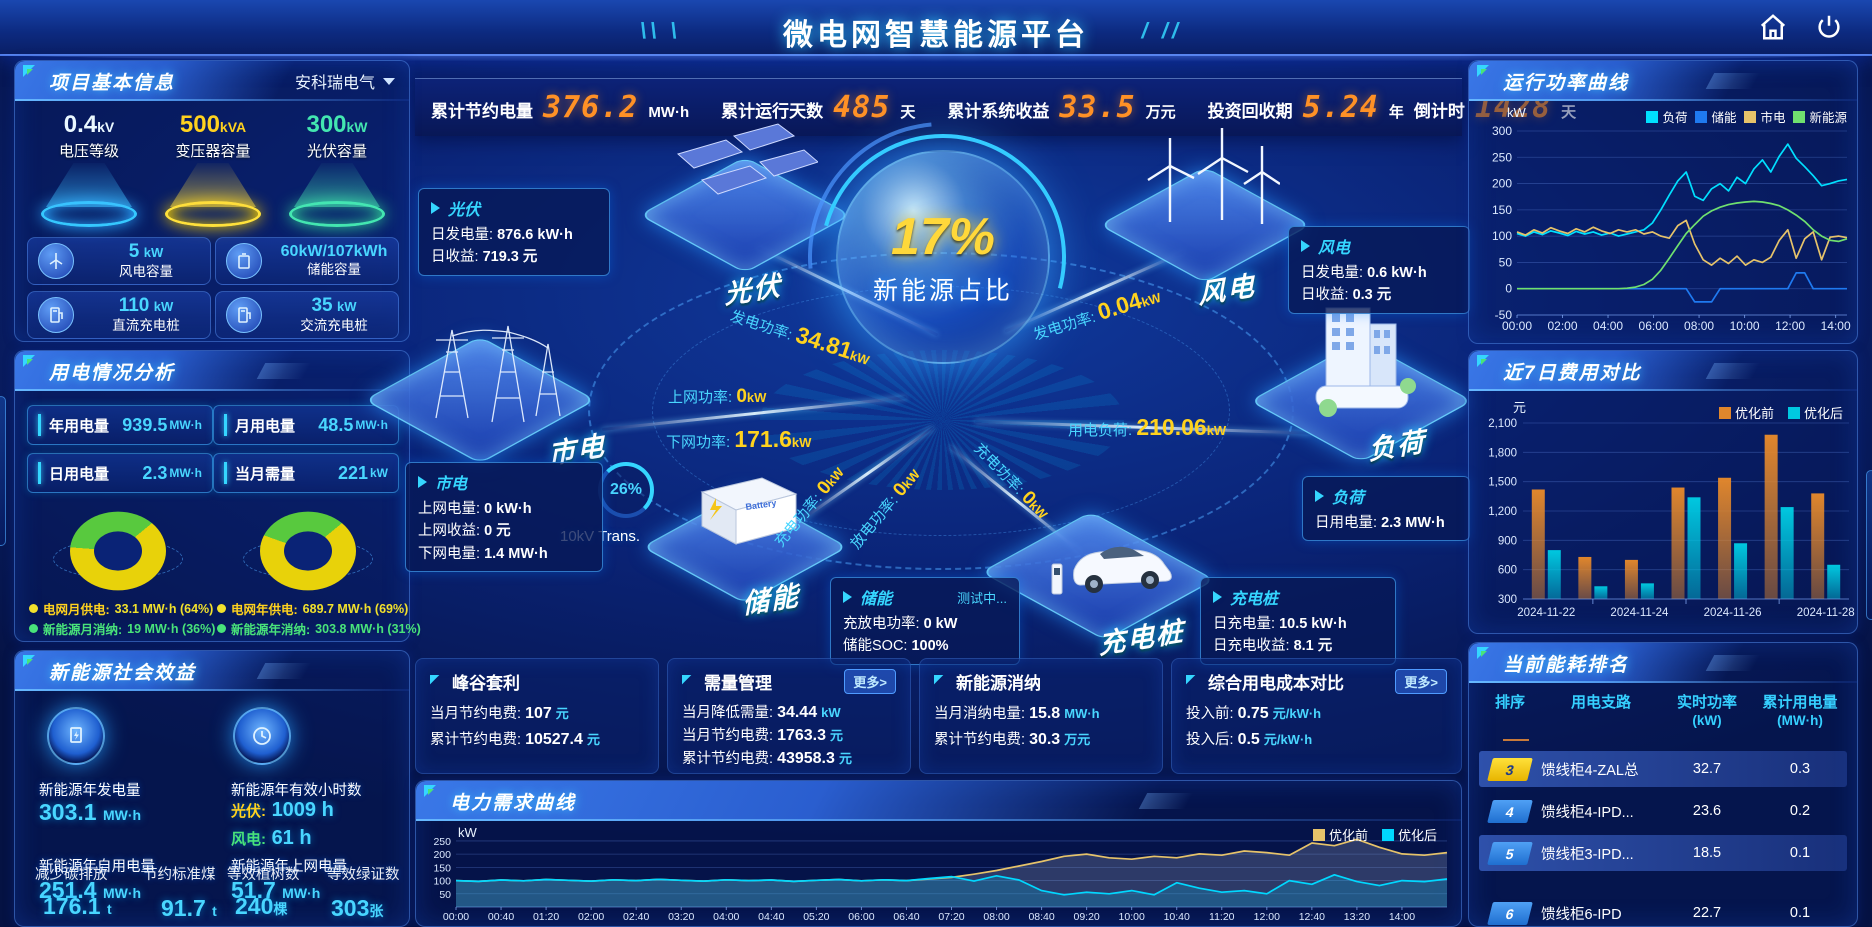 Image resolution: width=1872 pixels, height=927 pixels. Describe the element at coordinates (771, 917) in the screenshot. I see `svg-text: 04:40` at that location.